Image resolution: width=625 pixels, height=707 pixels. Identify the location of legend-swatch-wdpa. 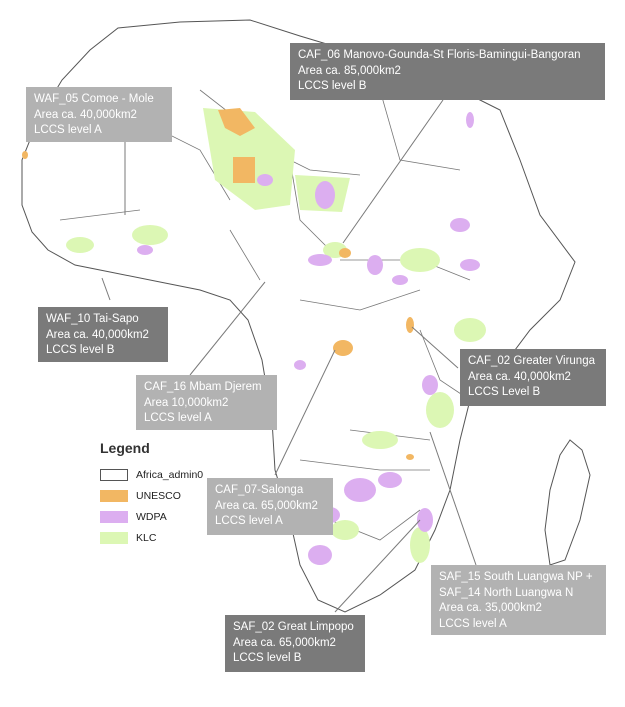
(114, 516).